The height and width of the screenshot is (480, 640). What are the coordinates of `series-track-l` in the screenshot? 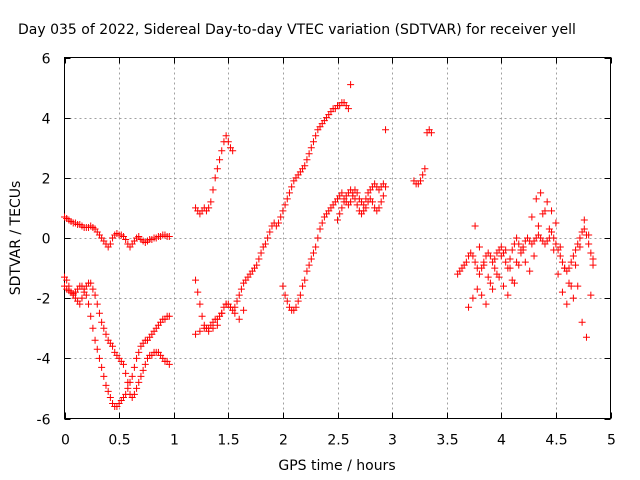 It's located at (534, 248).